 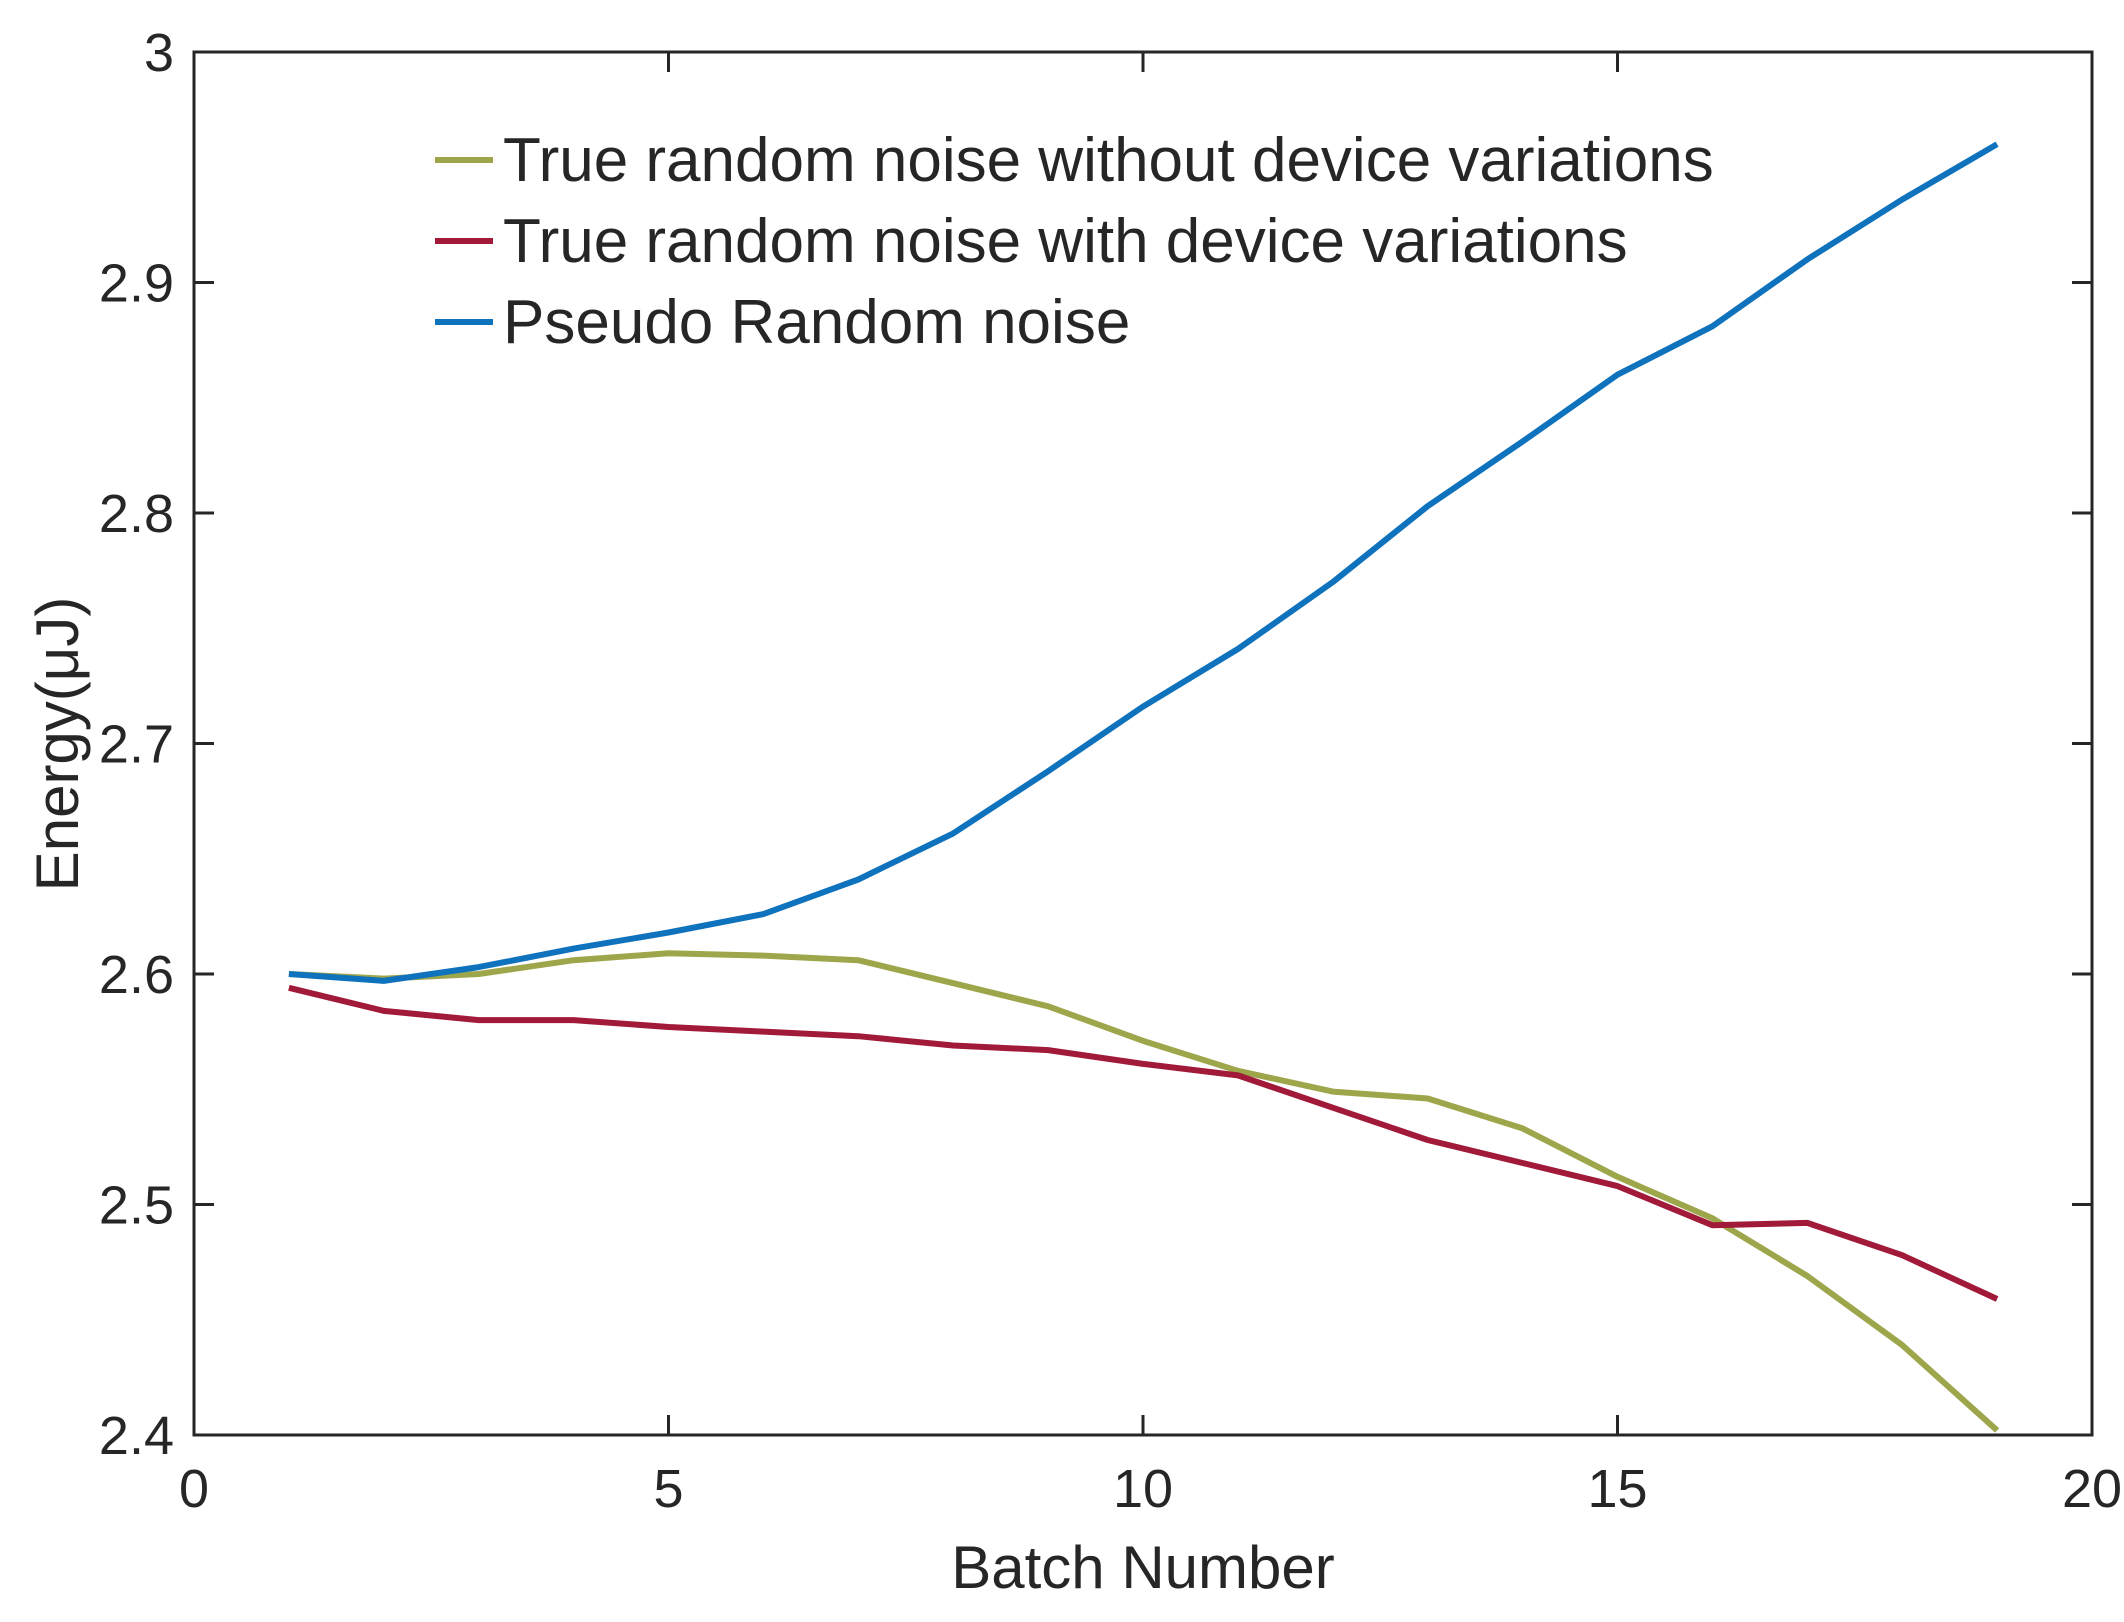 I want to click on x-axis-label: Batch Number, so click(x=1143, y=1567).